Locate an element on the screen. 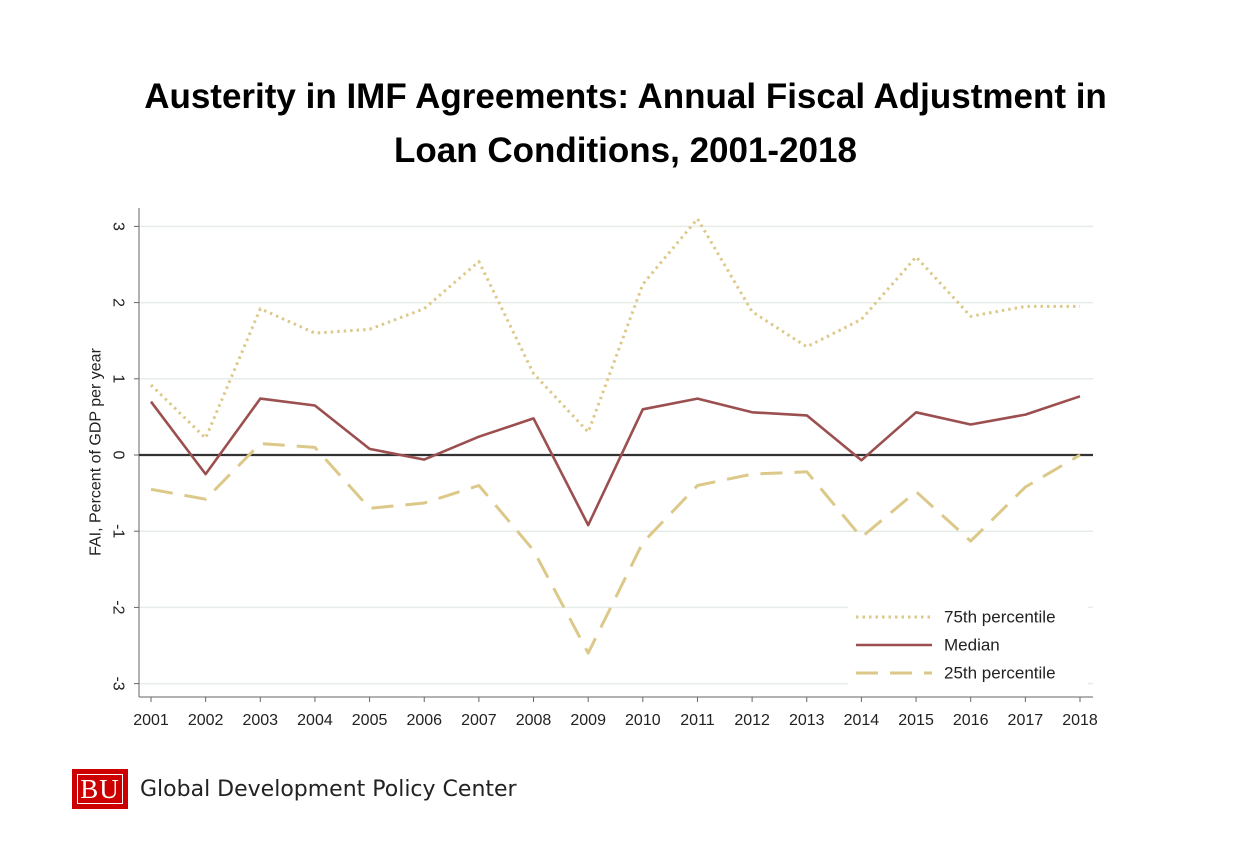 The height and width of the screenshot is (842, 1251). x-tick-label-2006: 2006 is located at coordinates (424, 720).